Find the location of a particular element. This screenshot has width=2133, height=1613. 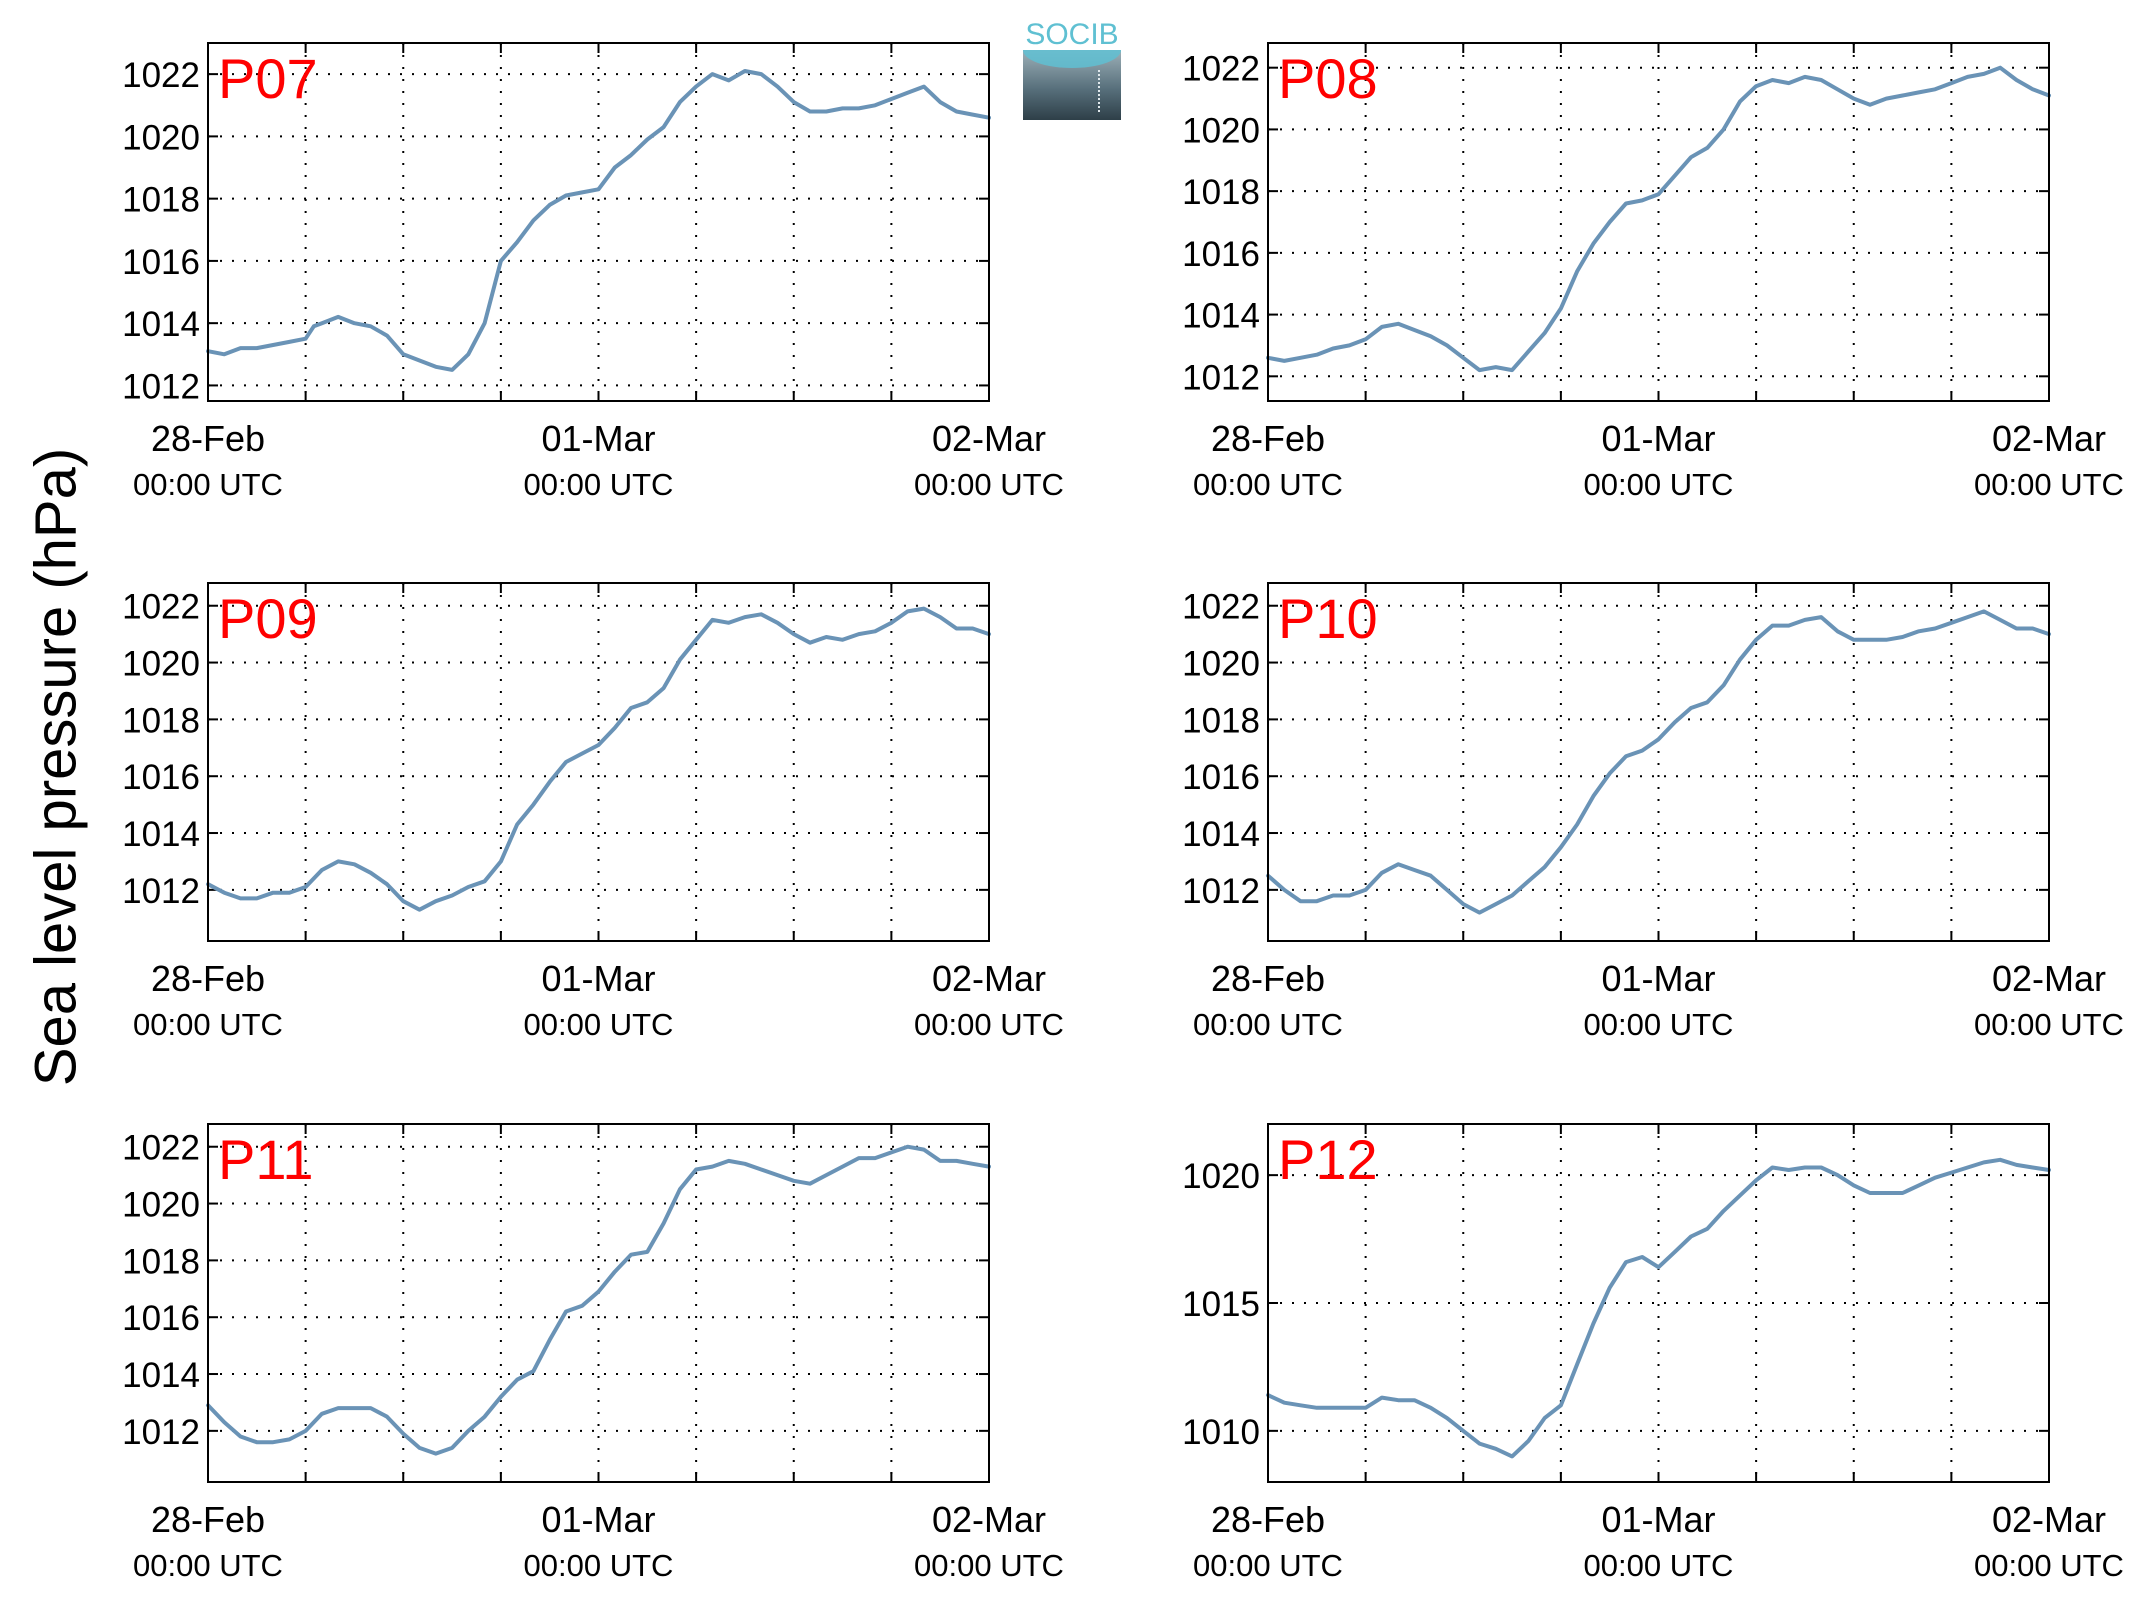

panel-label: P10 is located at coordinates (1328, 618).